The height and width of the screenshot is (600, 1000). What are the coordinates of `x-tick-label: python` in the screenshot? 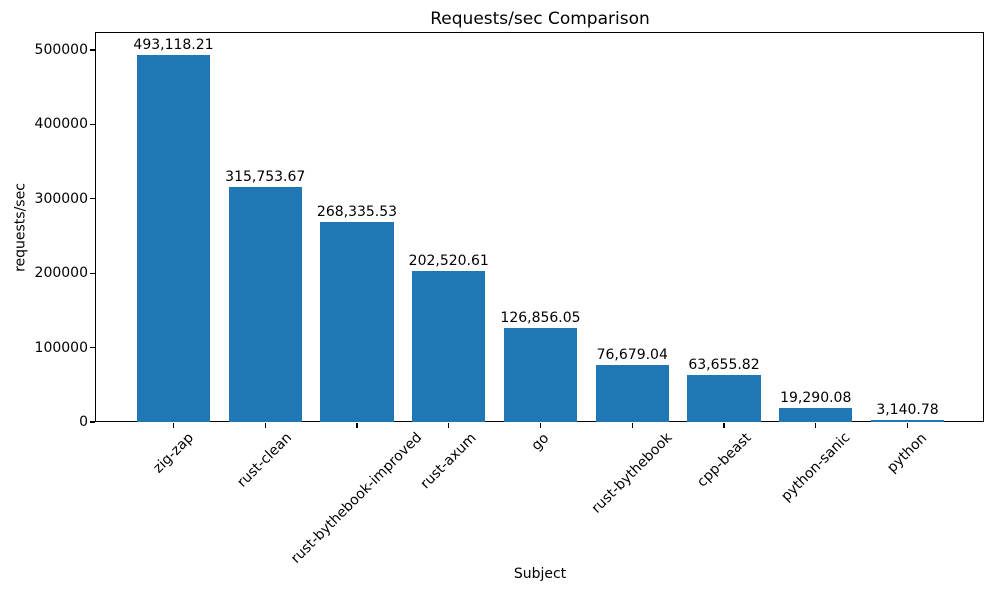 It's located at (907, 452).